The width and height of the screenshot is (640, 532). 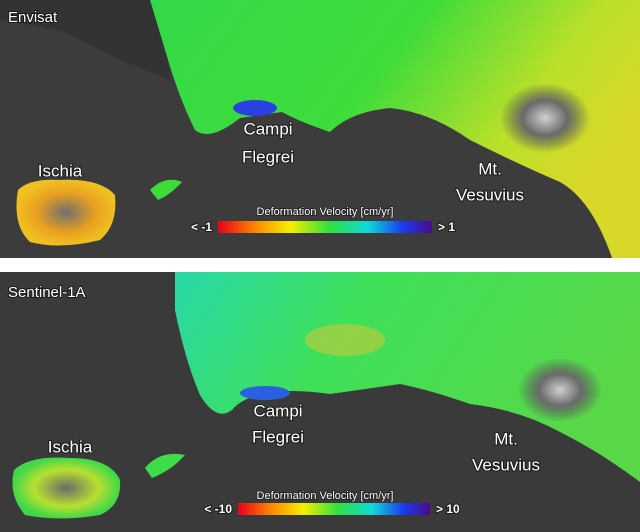 What do you see at coordinates (218, 509) in the screenshot?
I see `colorbar-min: < -10` at bounding box center [218, 509].